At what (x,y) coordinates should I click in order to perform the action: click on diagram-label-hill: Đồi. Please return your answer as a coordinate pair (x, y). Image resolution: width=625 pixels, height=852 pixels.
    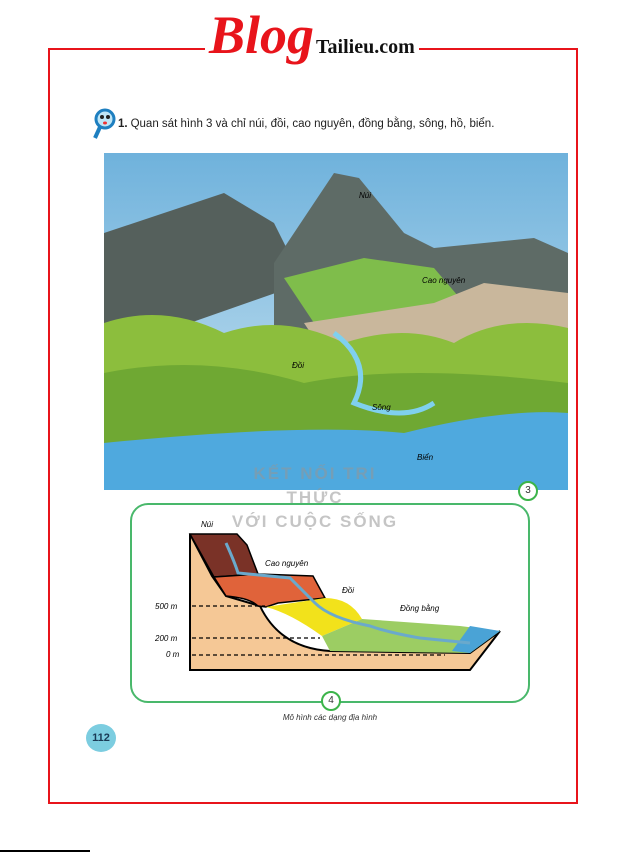
    Looking at the image, I should click on (348, 590).